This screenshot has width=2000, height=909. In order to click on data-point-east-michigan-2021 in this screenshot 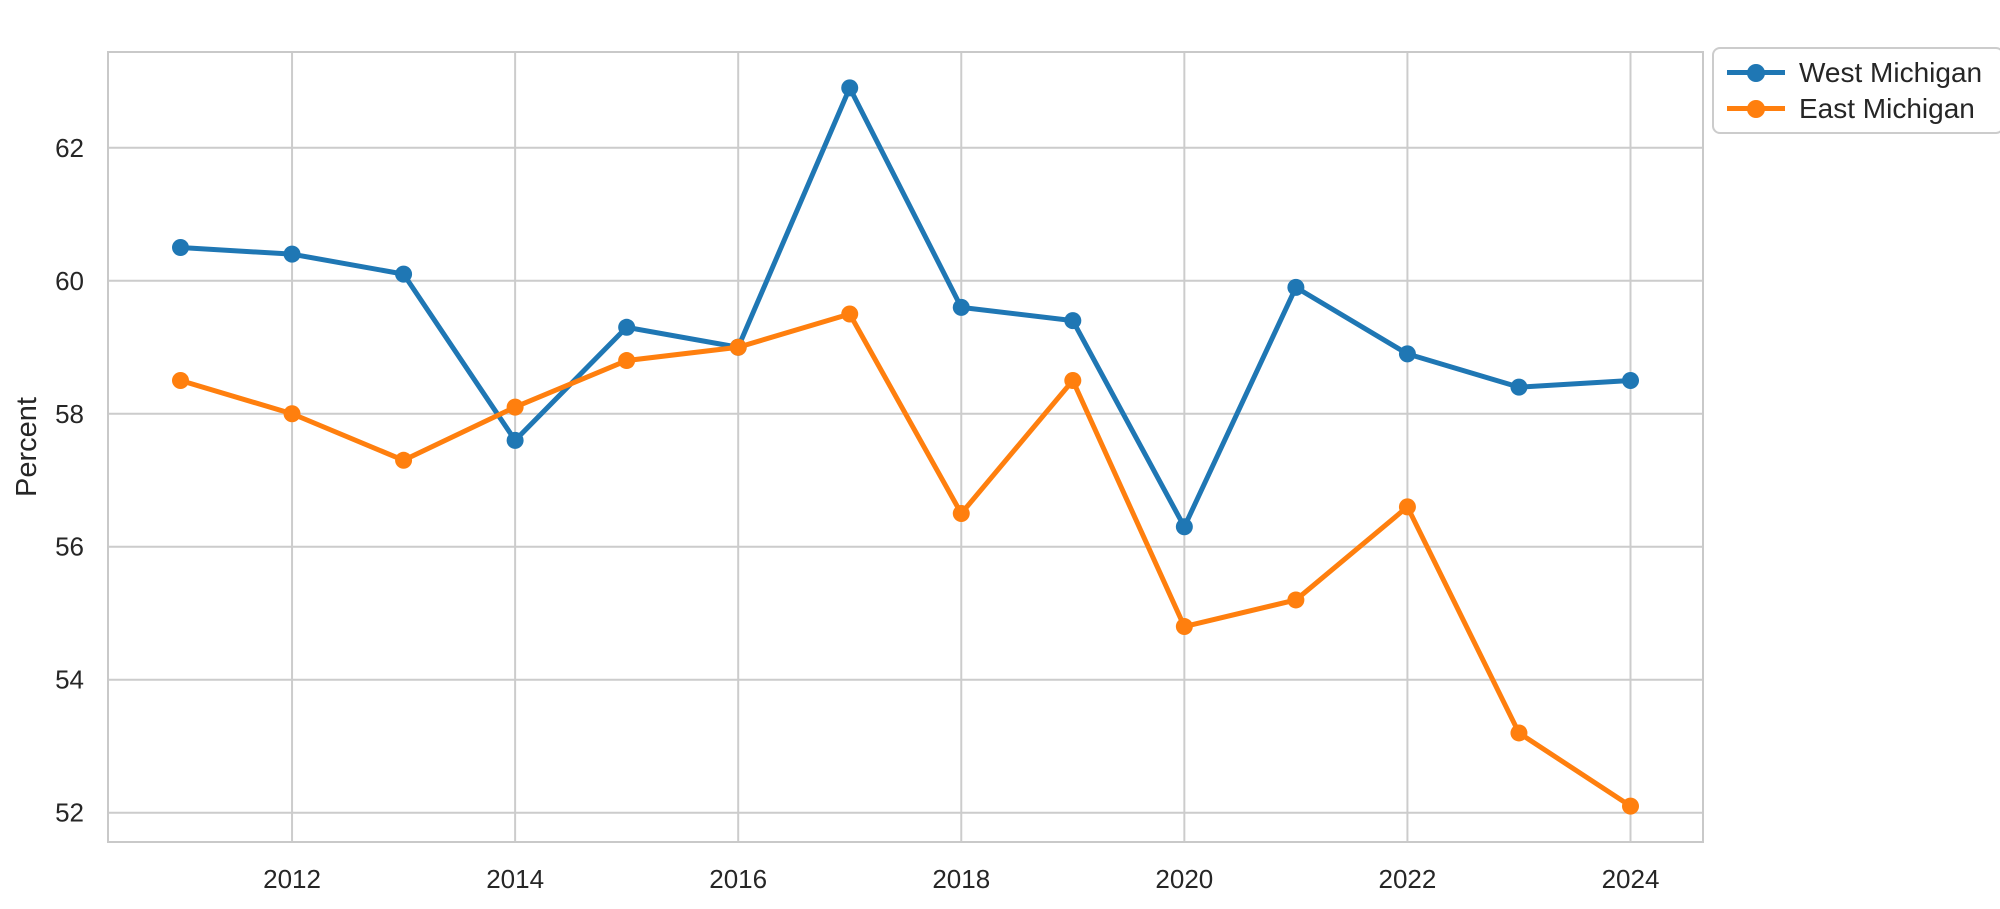, I will do `click(1296, 600)`.